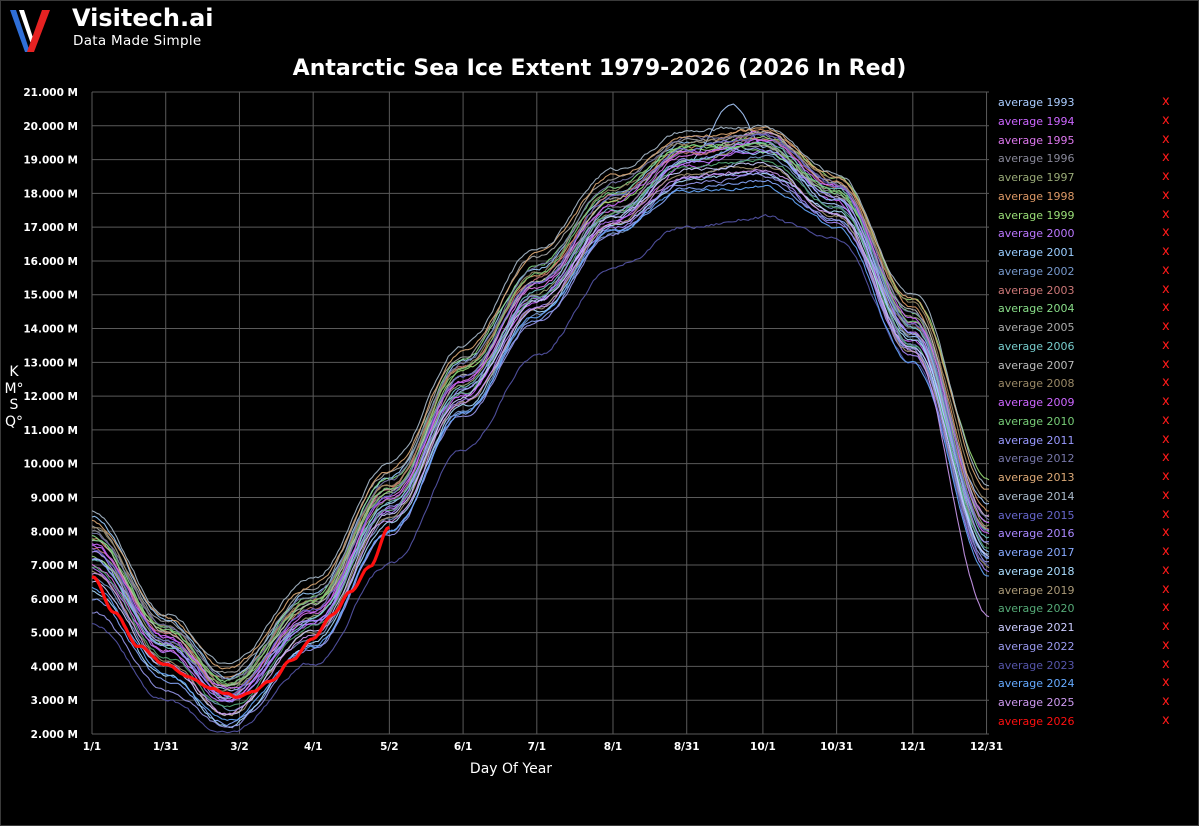 This screenshot has width=1199, height=826. What do you see at coordinates (1036, 140) in the screenshot?
I see `legend-label: average 1995` at bounding box center [1036, 140].